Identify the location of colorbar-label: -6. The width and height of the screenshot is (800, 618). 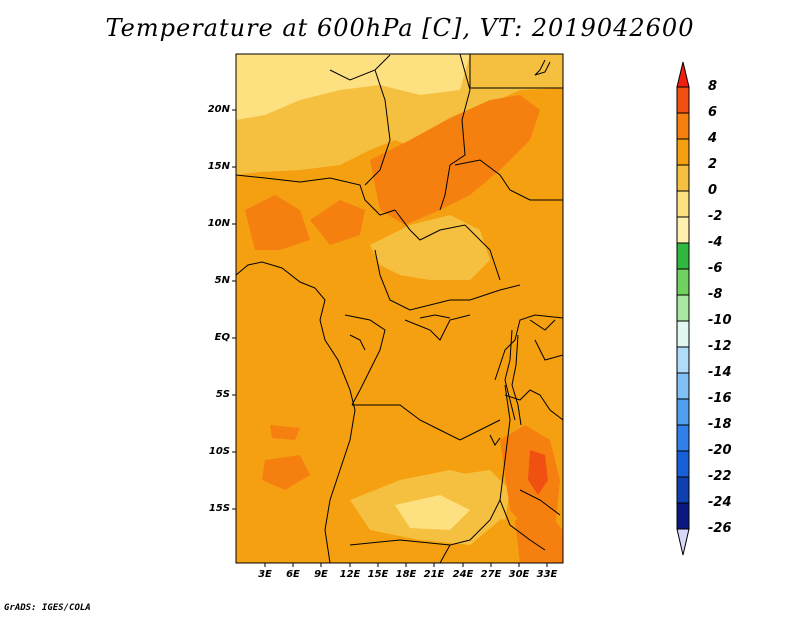
(715, 268).